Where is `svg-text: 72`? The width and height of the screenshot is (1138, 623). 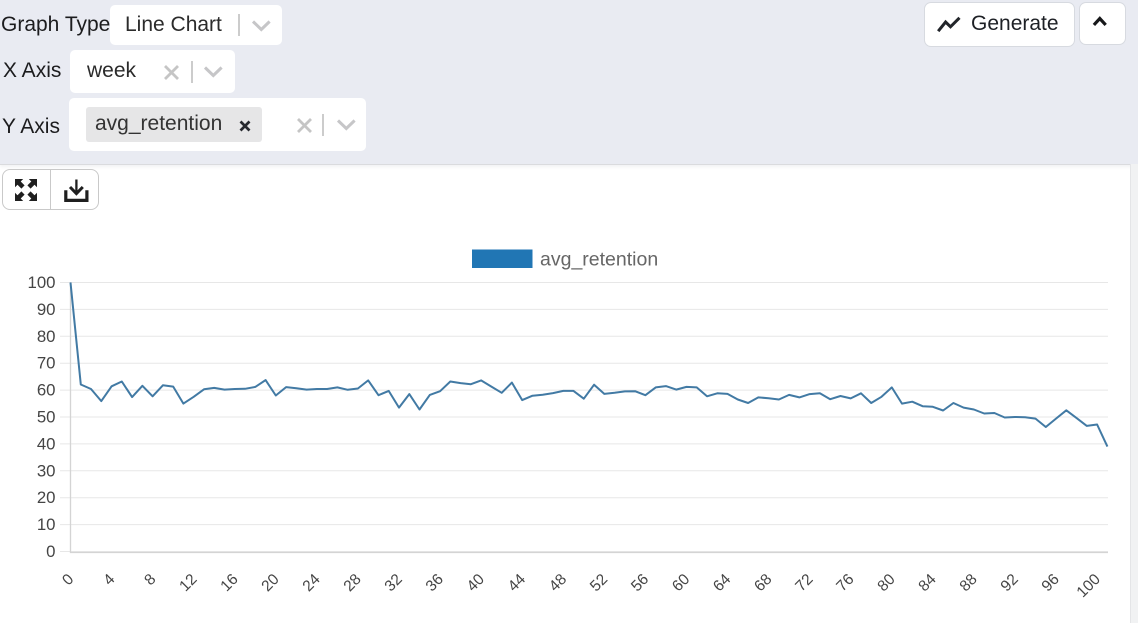 svg-text: 72 is located at coordinates (804, 583).